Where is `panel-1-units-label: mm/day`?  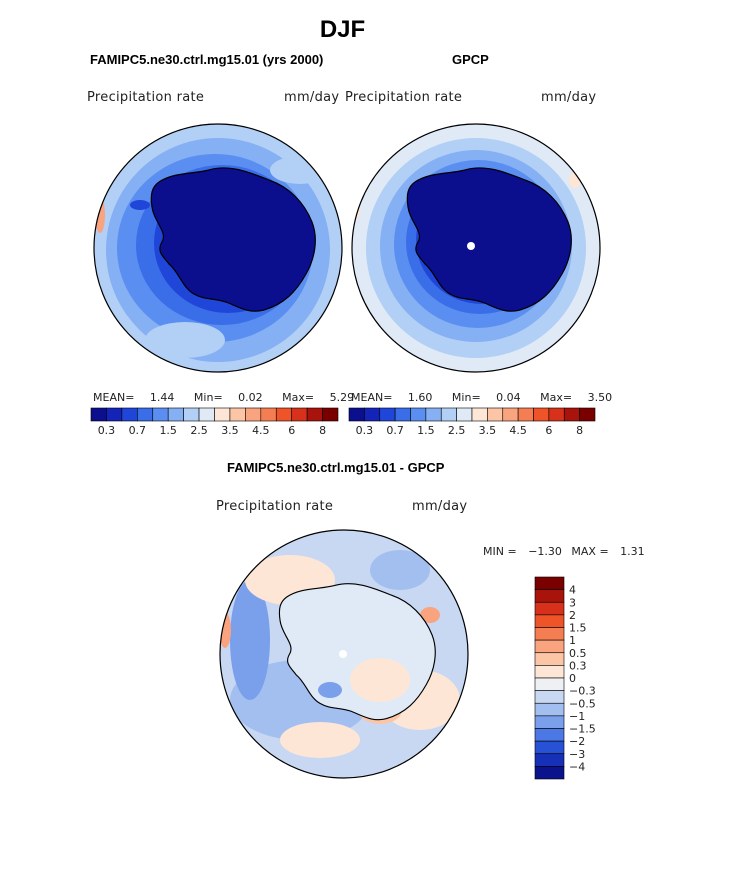 panel-1-units-label: mm/day is located at coordinates (312, 97).